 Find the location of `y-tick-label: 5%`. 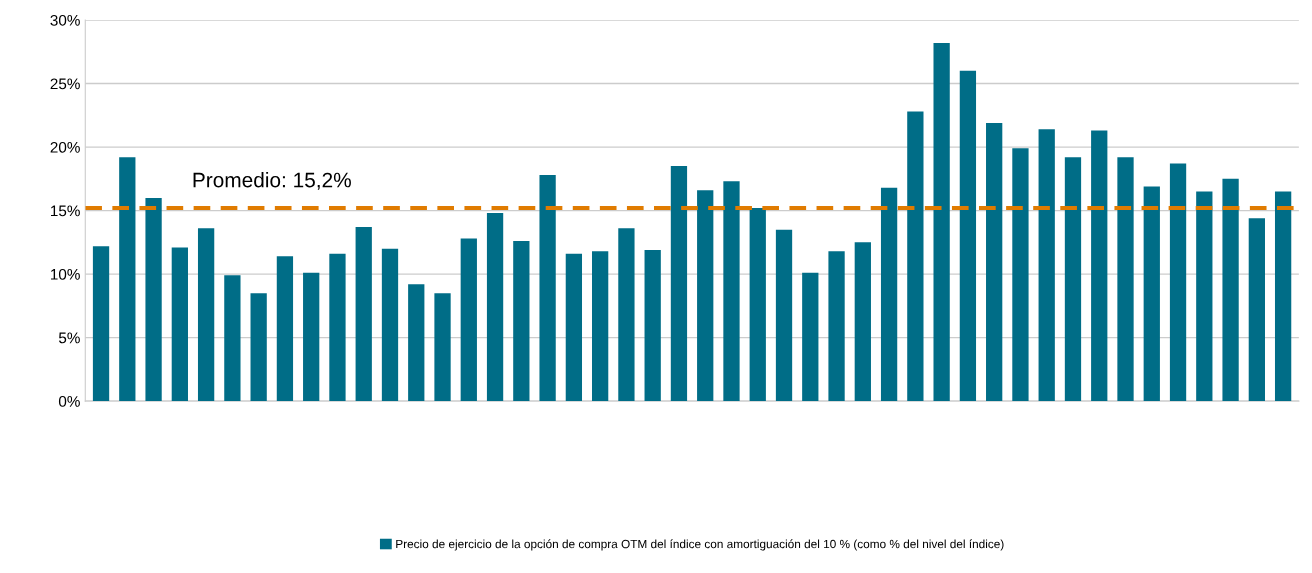

y-tick-label: 5% is located at coordinates (69, 338).